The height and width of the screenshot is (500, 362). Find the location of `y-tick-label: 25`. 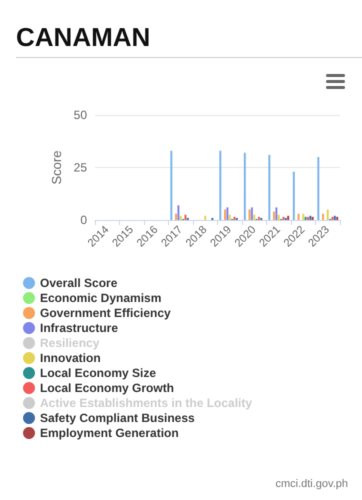

y-tick-label: 25 is located at coordinates (81, 167).